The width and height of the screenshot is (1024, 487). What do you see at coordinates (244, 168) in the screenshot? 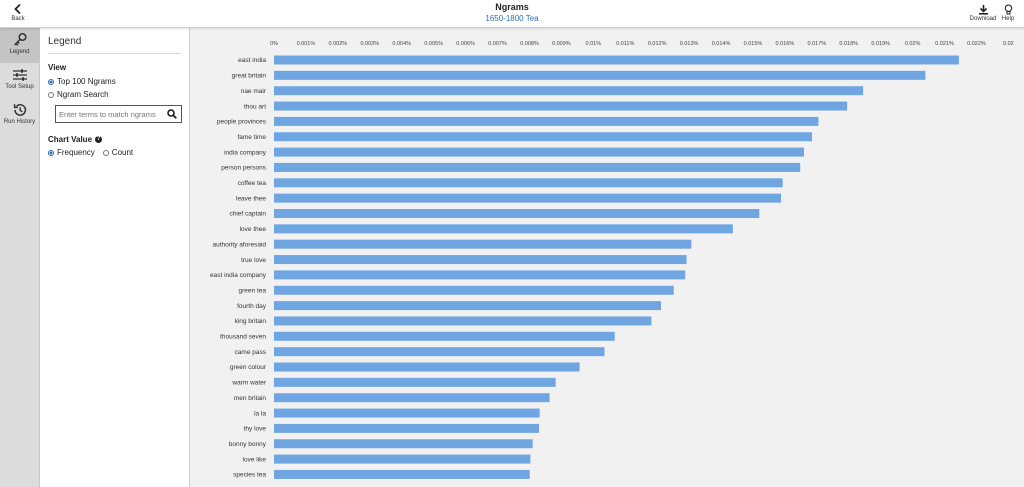
I see `category-label: person persons` at bounding box center [244, 168].